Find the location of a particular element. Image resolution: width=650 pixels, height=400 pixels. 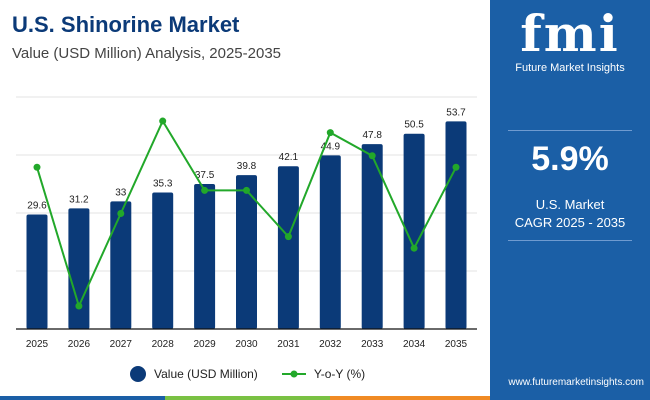

x-tick-label: 2032 is located at coordinates (330, 344).